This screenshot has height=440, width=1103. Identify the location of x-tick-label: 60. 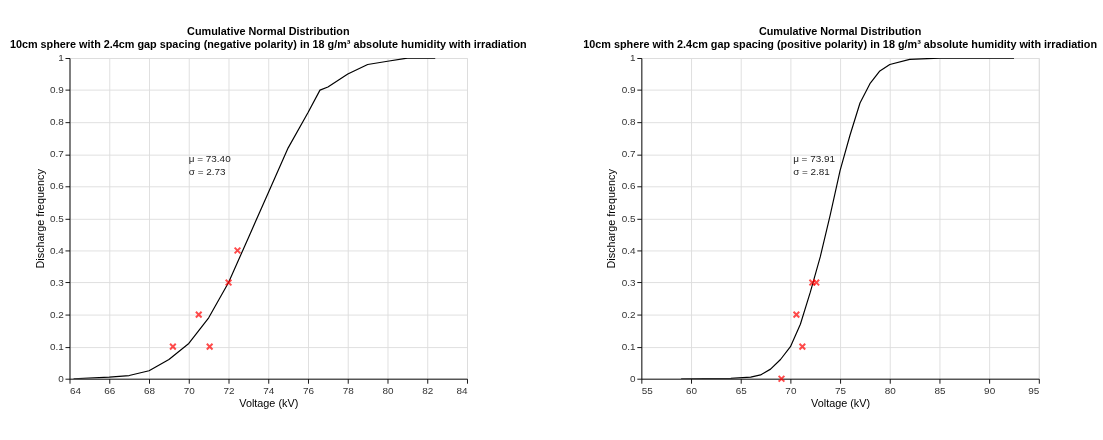
(692, 390).